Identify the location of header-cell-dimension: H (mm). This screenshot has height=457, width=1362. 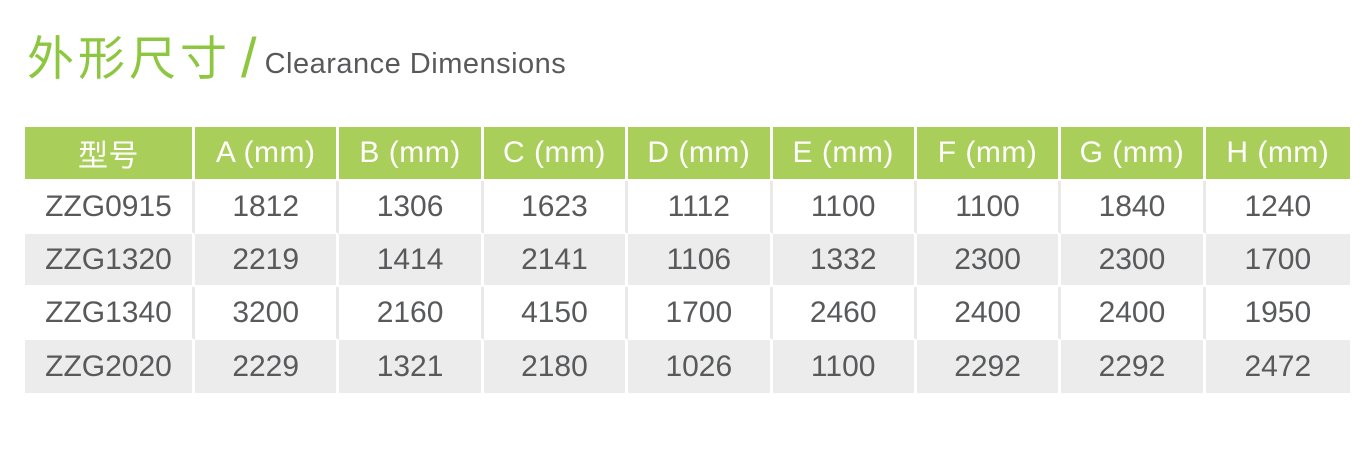
(1277, 154).